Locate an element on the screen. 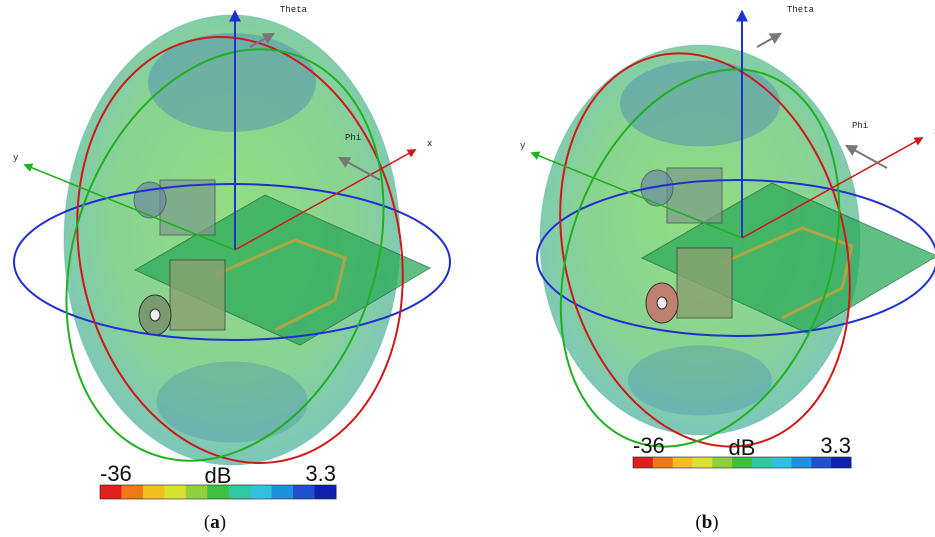 This screenshot has height=537, width=935. caption: (a) is located at coordinates (215, 522).